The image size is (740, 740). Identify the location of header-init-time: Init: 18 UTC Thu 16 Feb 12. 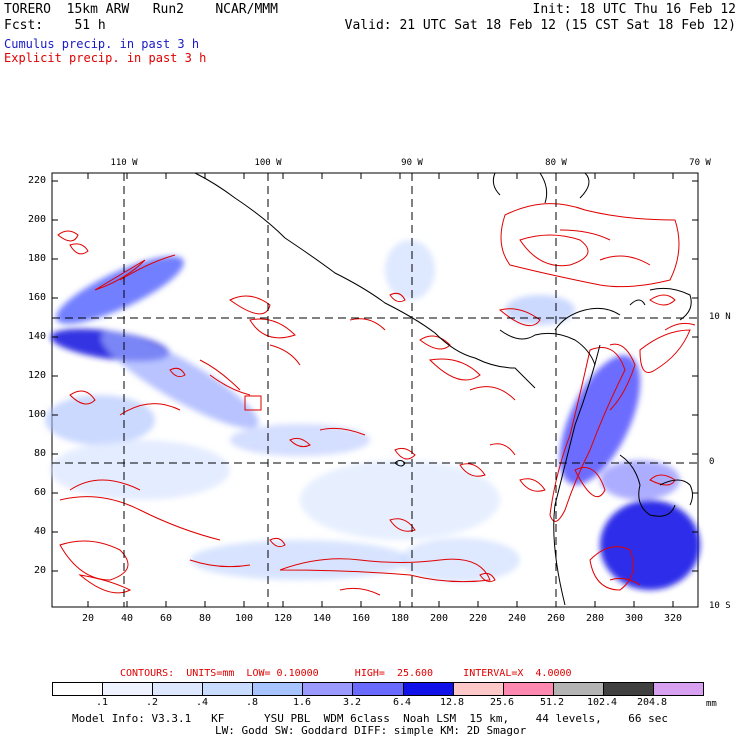
(634, 9).